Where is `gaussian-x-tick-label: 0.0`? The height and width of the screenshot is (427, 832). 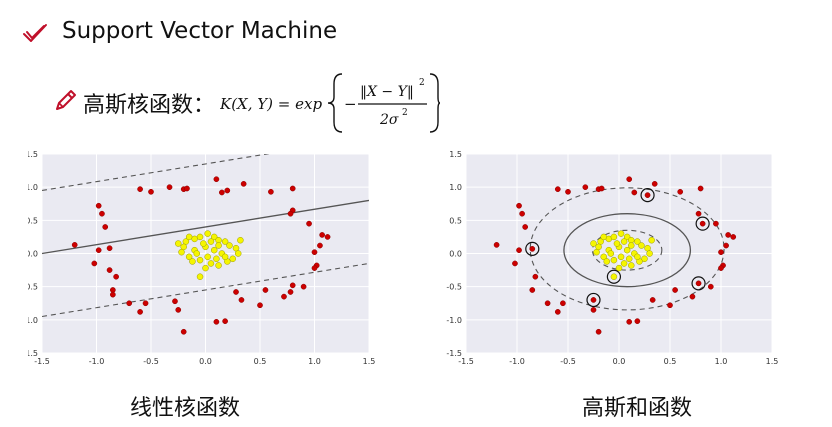
gaussian-x-tick-label: 0.0 is located at coordinates (619, 361).